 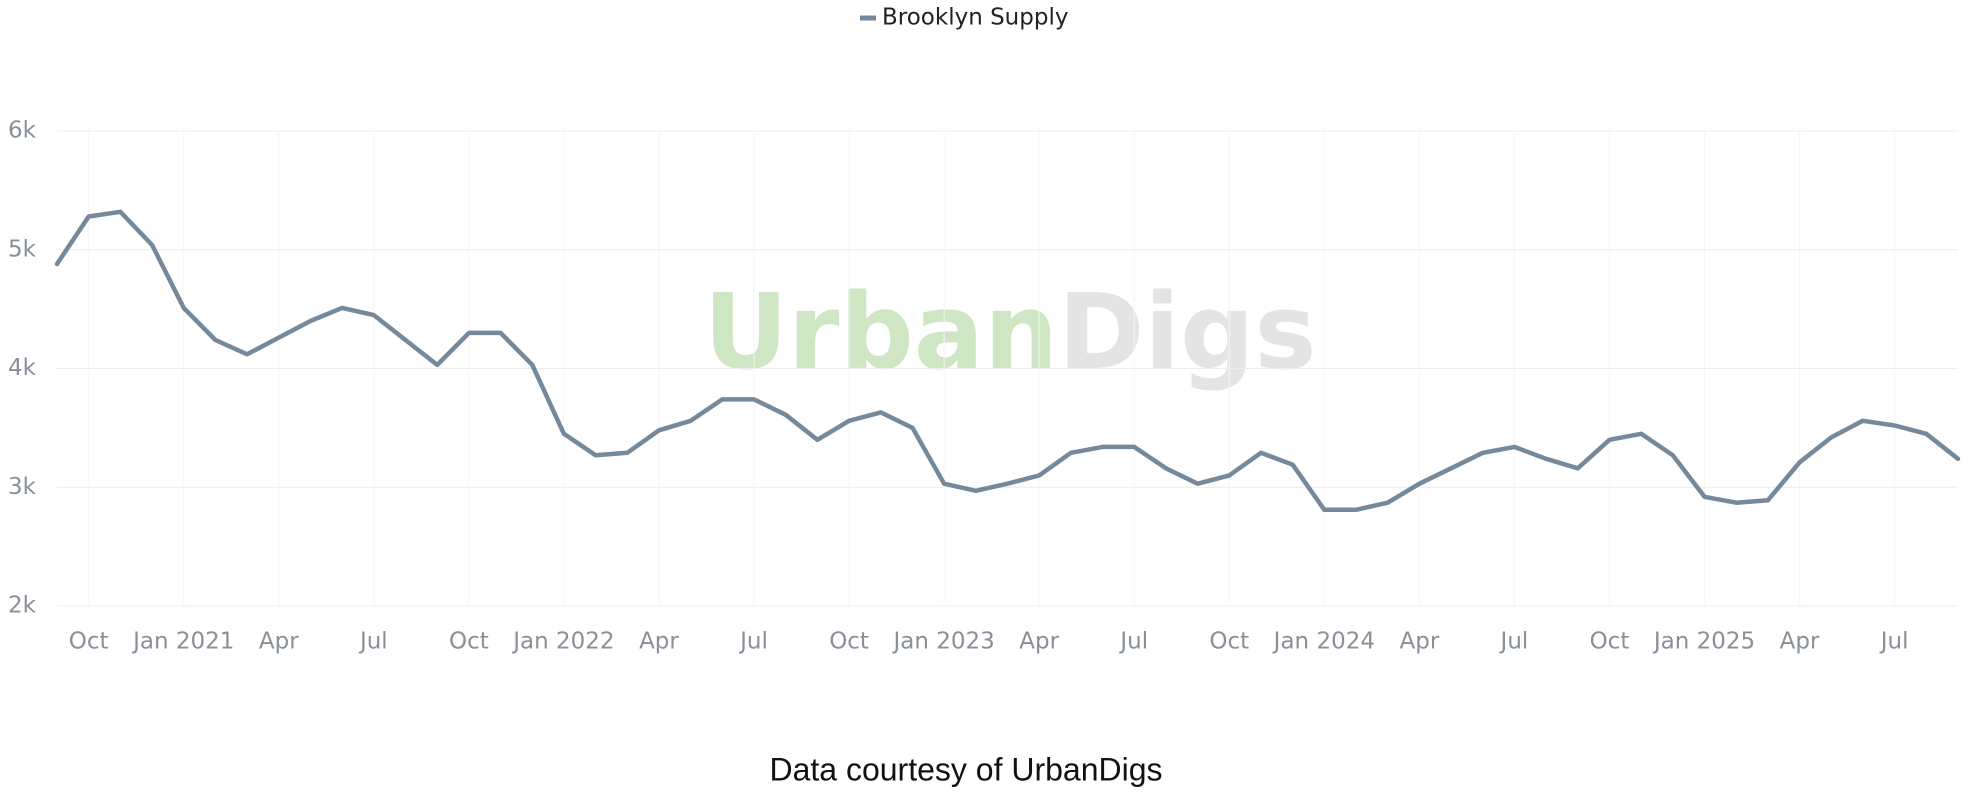 I want to click on y-tick-label: 2k, so click(x=22, y=606).